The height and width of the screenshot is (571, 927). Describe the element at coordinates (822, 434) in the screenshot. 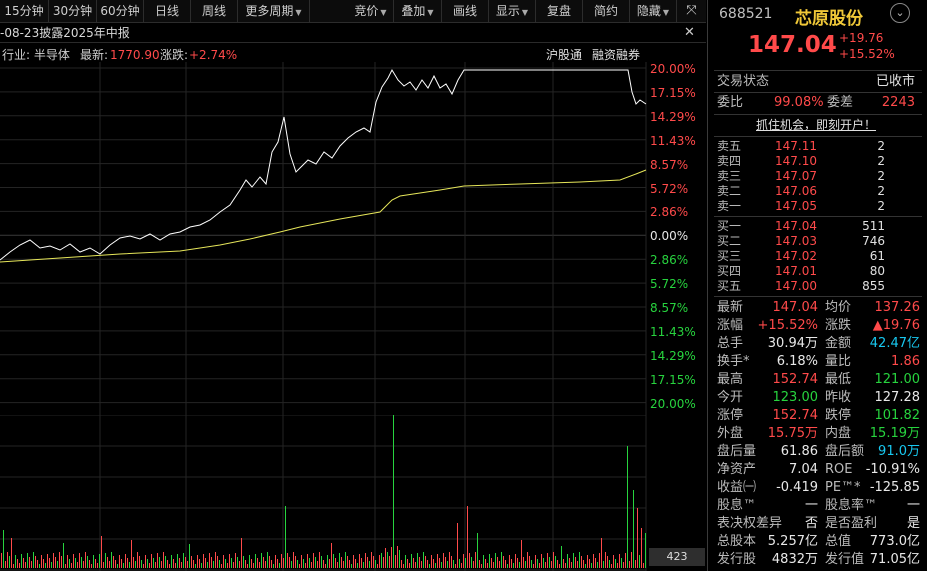

I see `stat-row: 外盘 15.75万 内盘 15.19万` at that location.